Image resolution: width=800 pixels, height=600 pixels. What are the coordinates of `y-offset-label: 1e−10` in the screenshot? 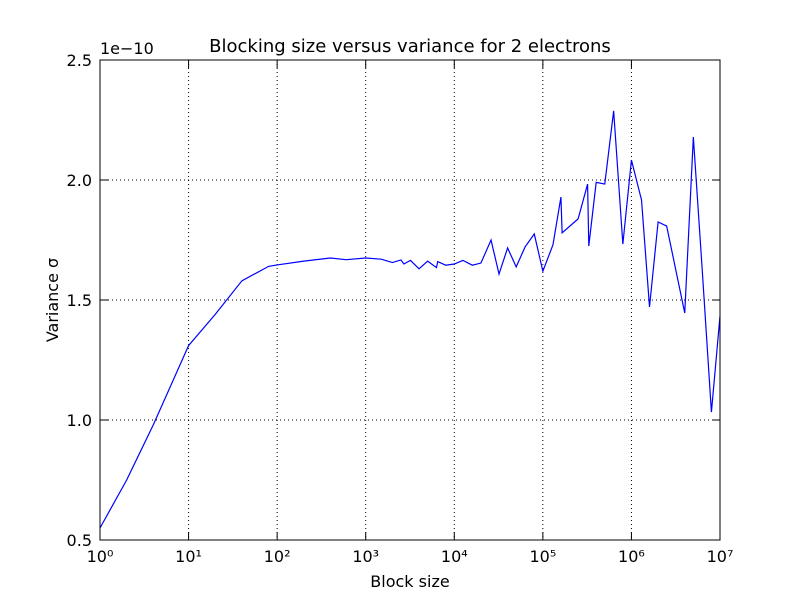 It's located at (127, 48).